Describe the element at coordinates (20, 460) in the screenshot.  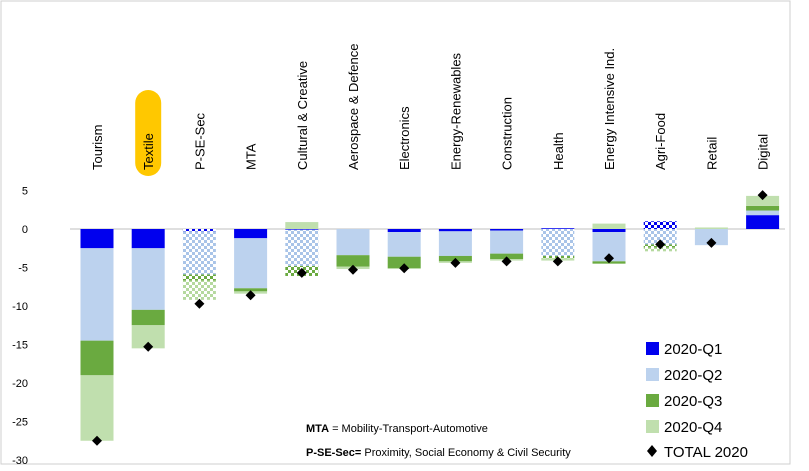
I see `y-tick-label: -30` at that location.